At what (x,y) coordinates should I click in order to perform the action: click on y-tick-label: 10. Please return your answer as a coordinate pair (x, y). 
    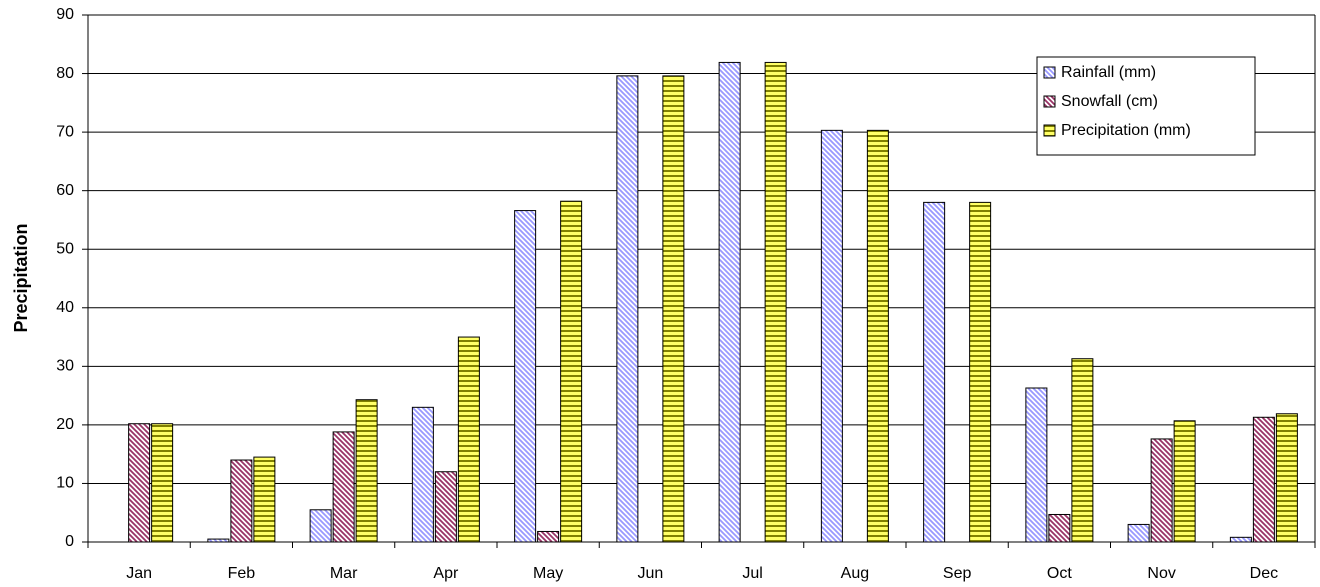
    Looking at the image, I should click on (65, 483).